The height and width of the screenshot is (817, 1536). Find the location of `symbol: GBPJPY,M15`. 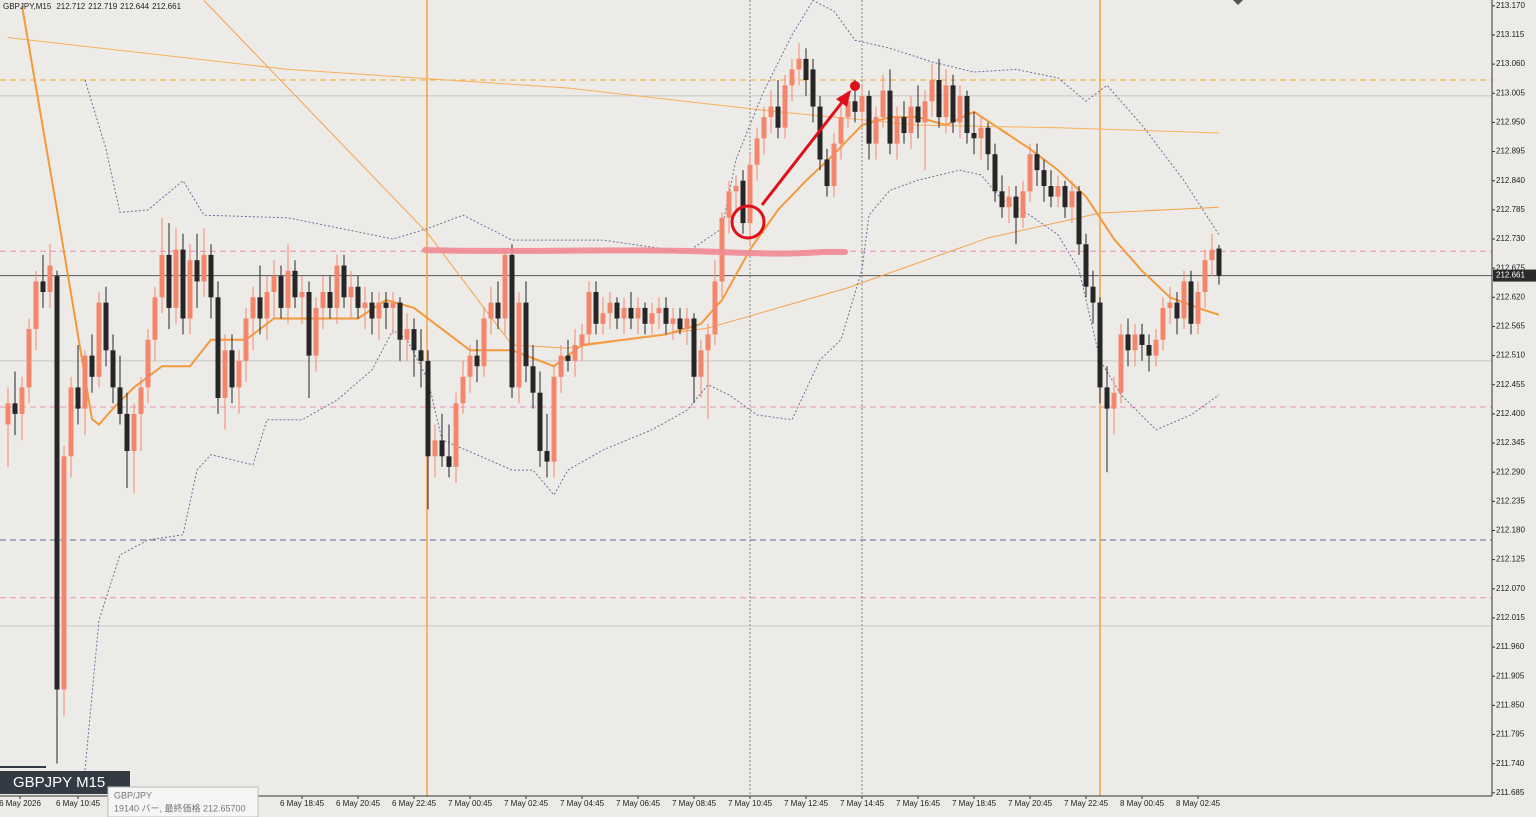

symbol: GBPJPY,M15 is located at coordinates (27, 6).